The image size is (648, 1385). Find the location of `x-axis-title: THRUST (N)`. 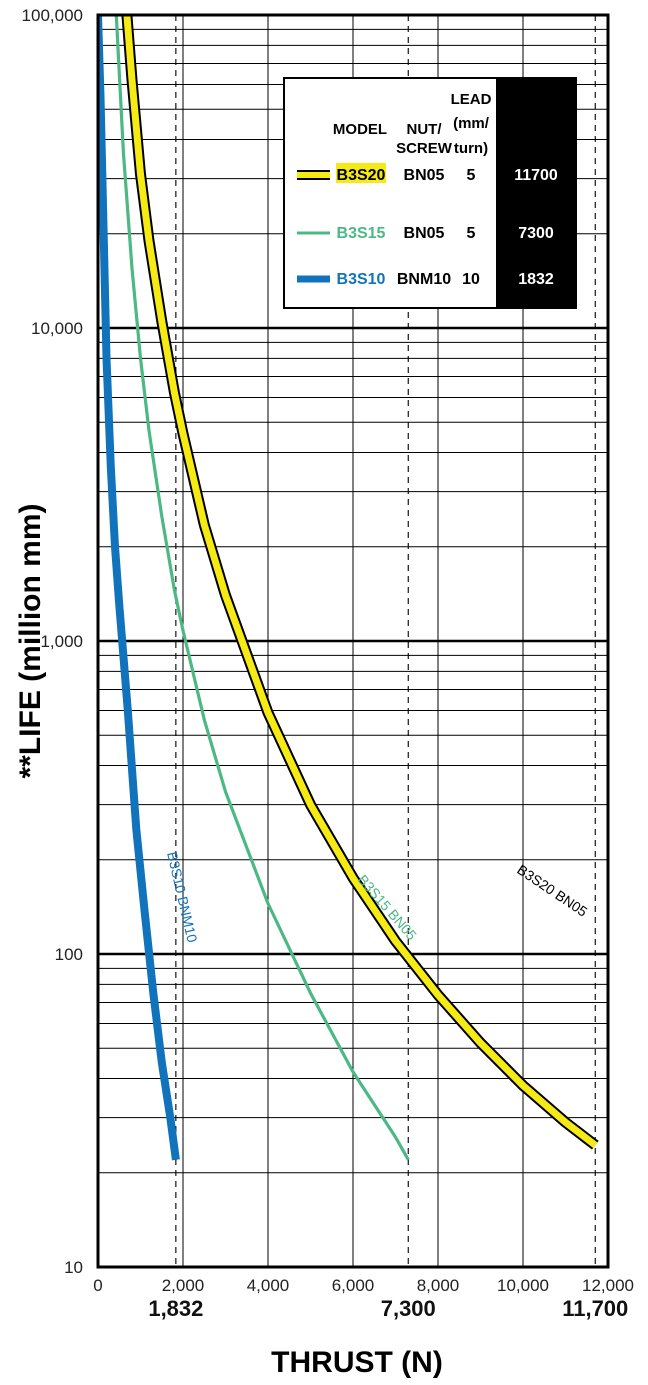

x-axis-title: THRUST (N) is located at coordinates (357, 1362).